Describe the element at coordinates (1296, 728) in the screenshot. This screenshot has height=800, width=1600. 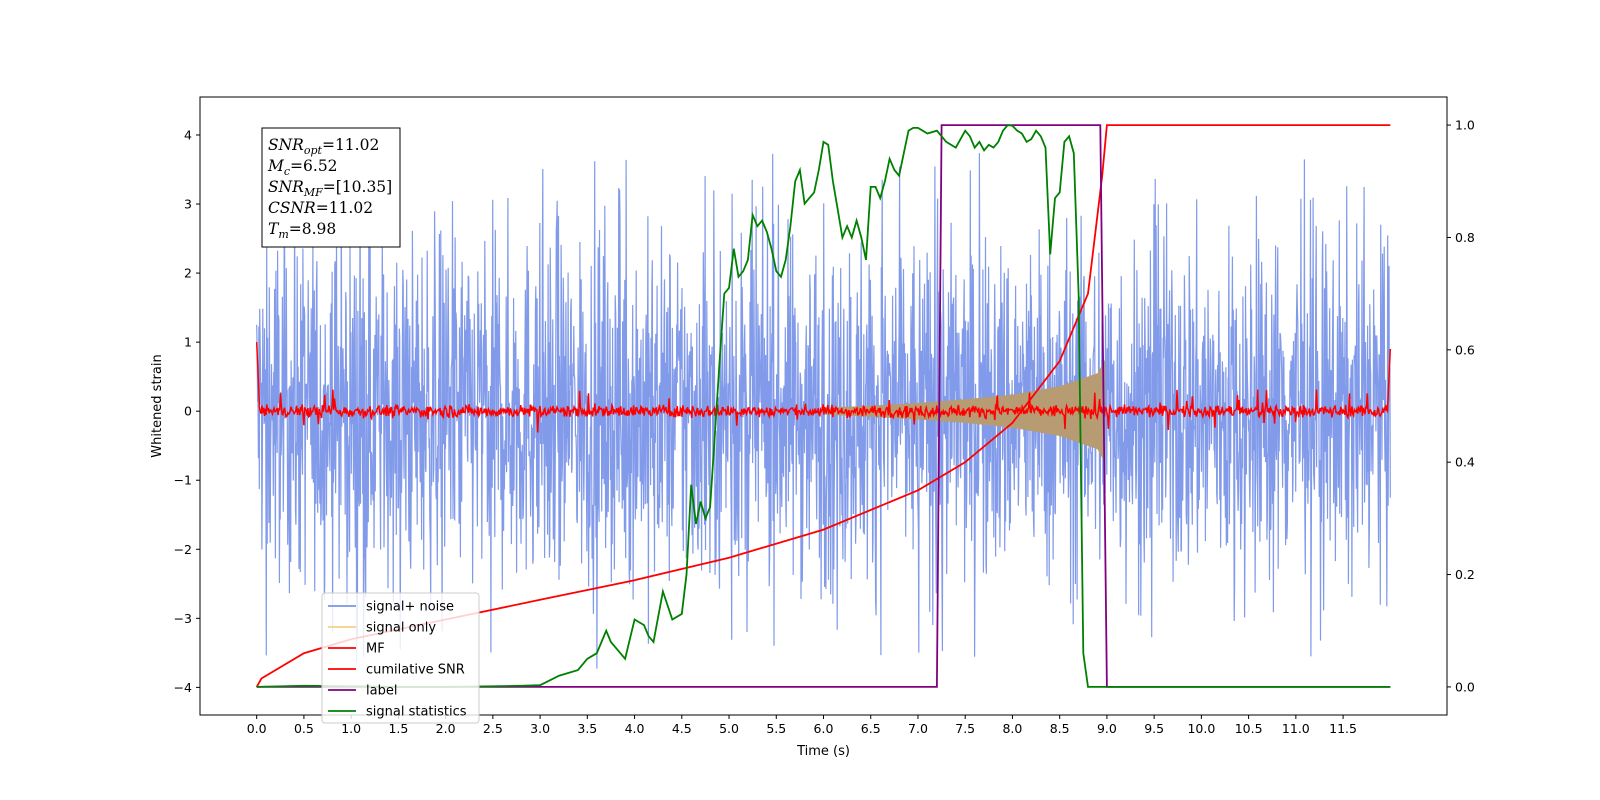
I see `x-tick-label: 11.0` at that location.